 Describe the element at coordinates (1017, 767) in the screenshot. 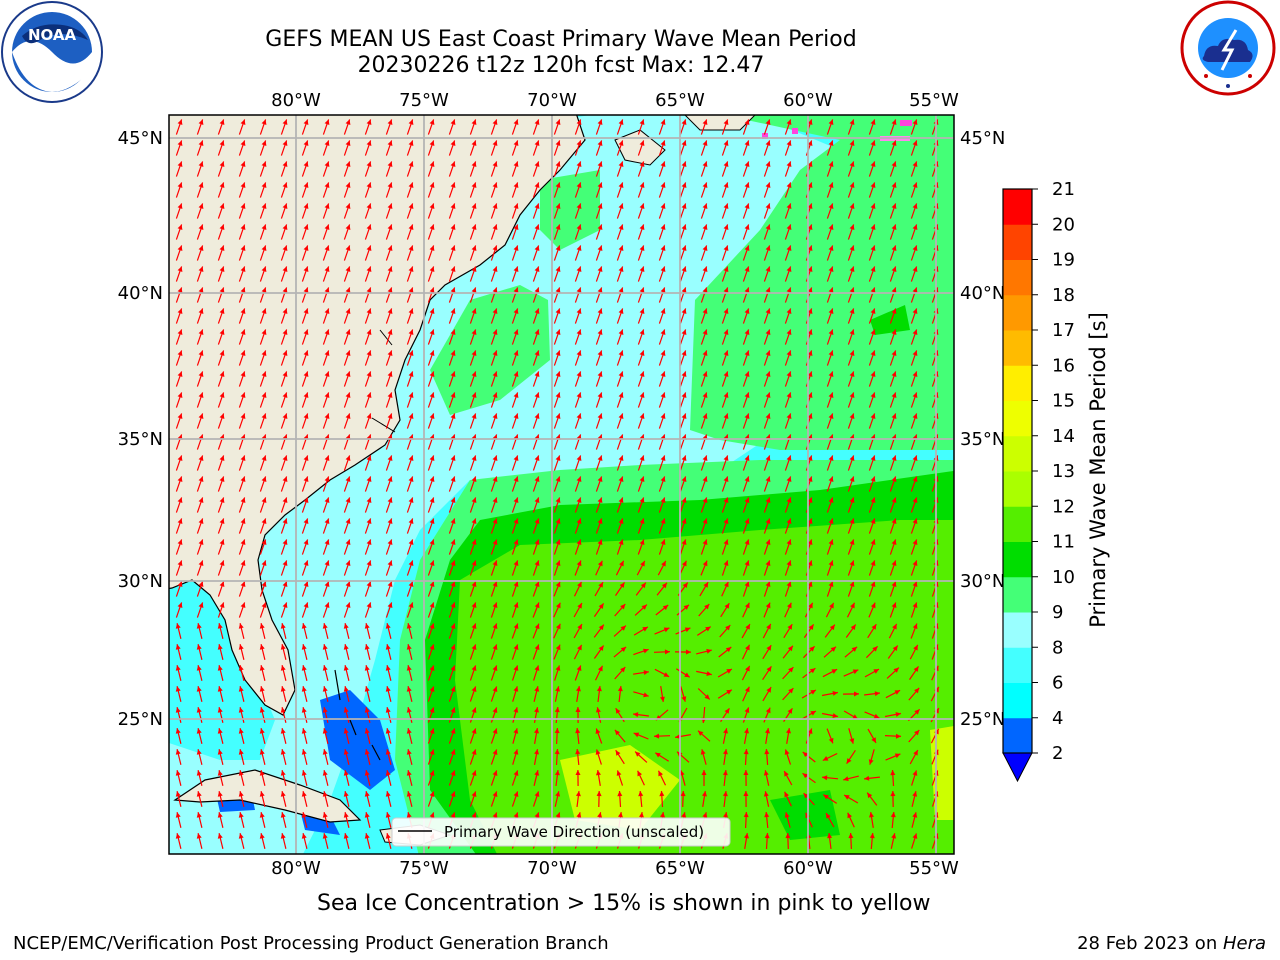

I see `colorbar-extend-min` at that location.